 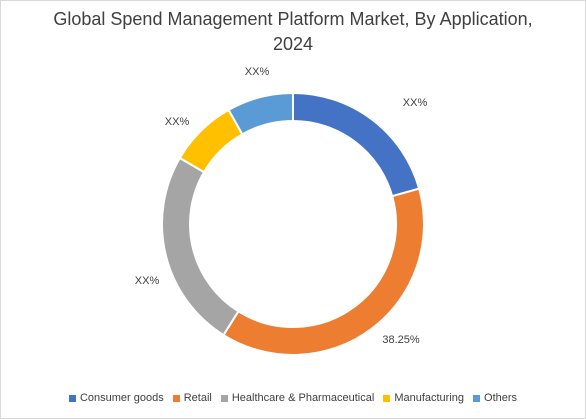 What do you see at coordinates (293, 44) in the screenshot?
I see `chart-title-line-2: 2024` at bounding box center [293, 44].